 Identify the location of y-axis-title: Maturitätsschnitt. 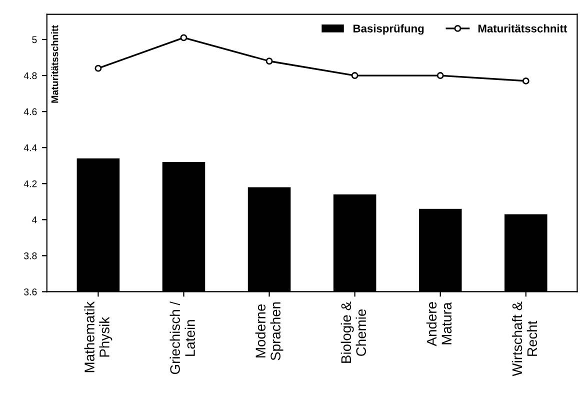
(54, 64).